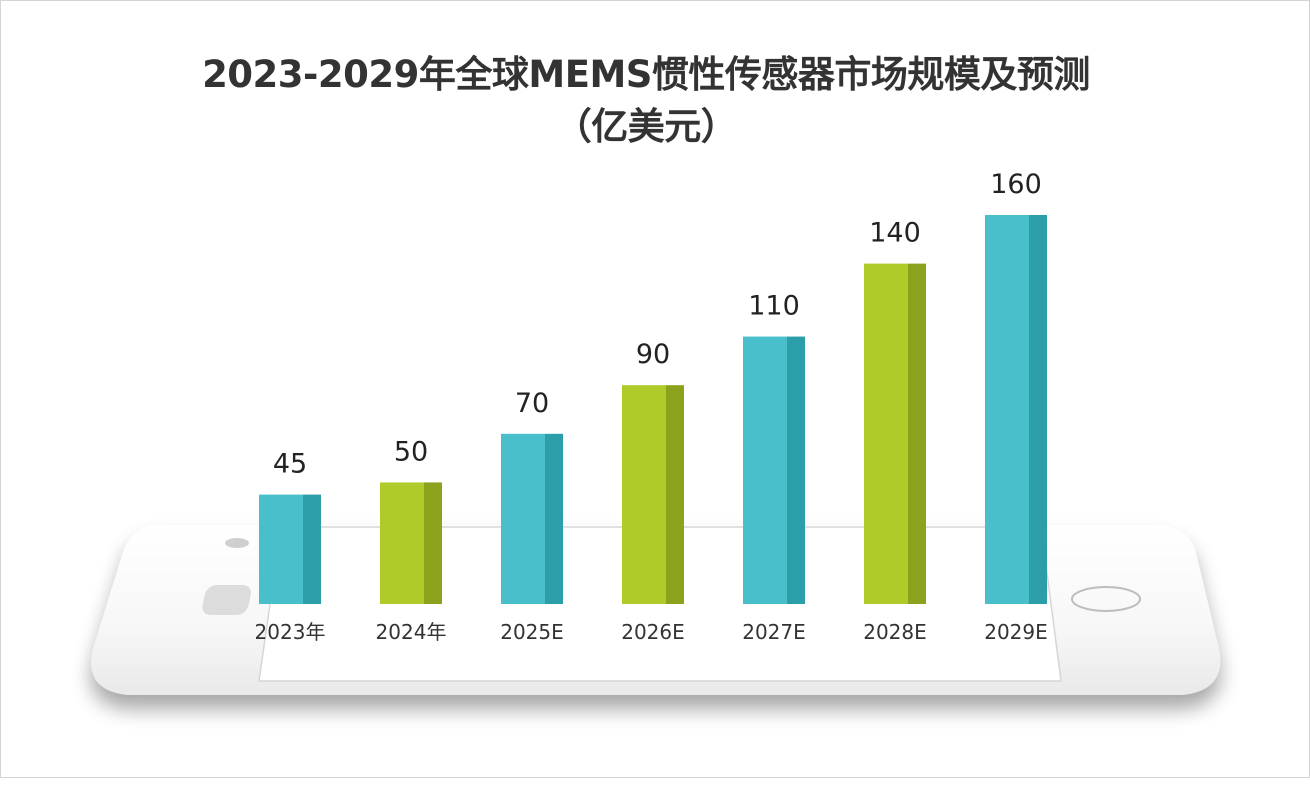 This screenshot has height=798, width=1310. Describe the element at coordinates (644, 494) in the screenshot. I see `bar-2026E` at that location.